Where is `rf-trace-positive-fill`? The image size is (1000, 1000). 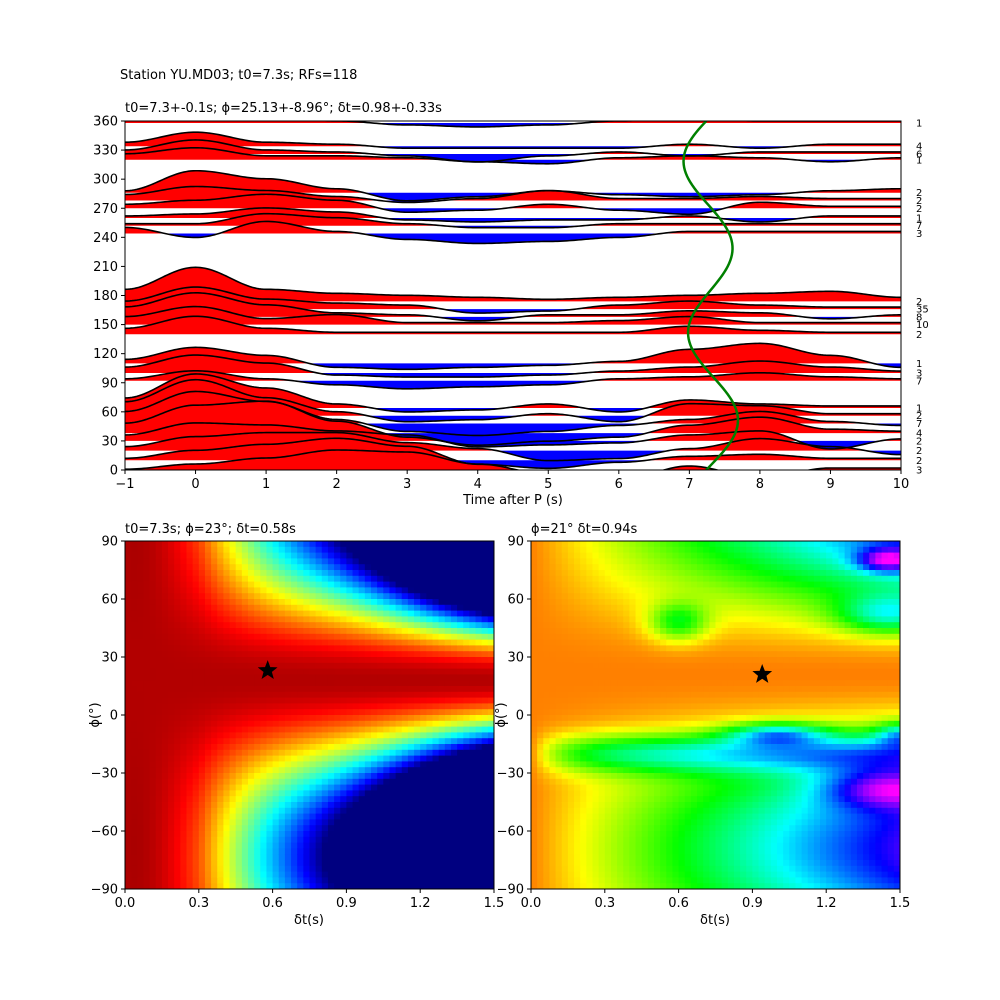 rf-trace-positive-fill is located at coordinates (513, 212).